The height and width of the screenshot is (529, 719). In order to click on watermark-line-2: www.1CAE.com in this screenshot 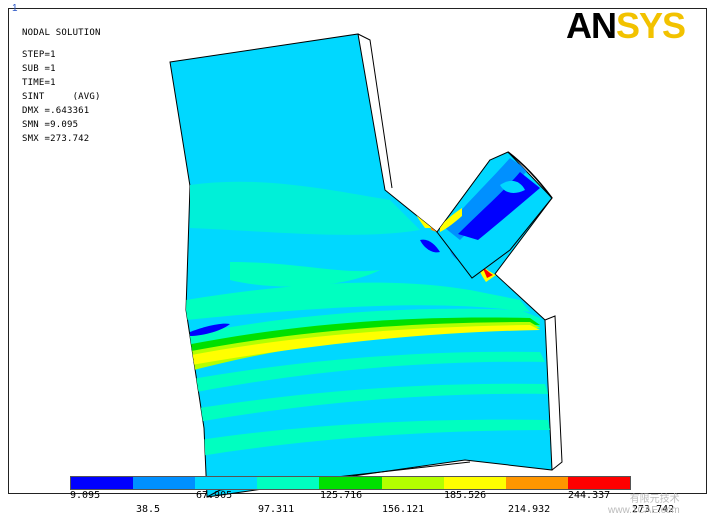, I will do `click(644, 510)`.